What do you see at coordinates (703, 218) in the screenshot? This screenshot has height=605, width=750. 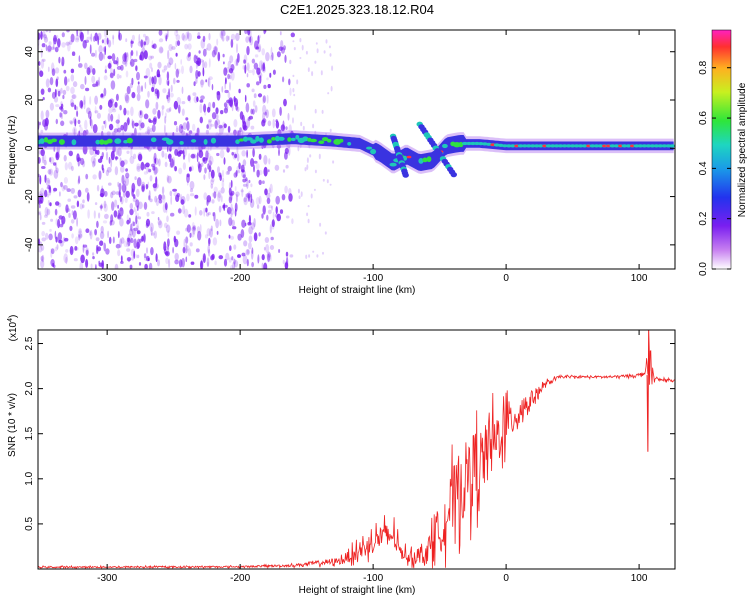 I see `colorbar-tick-label: 0.2` at bounding box center [703, 218].